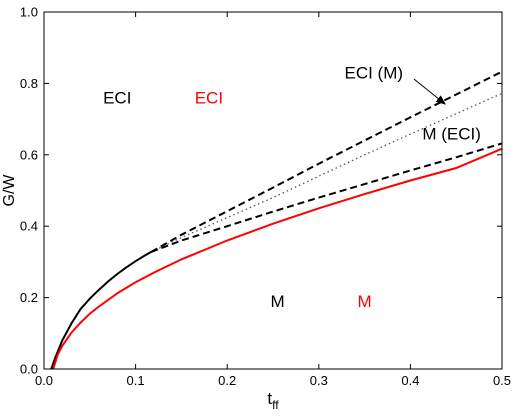 The height and width of the screenshot is (419, 518). Describe the element at coordinates (29, 226) in the screenshot. I see `y-tick-label: 0.4` at that location.